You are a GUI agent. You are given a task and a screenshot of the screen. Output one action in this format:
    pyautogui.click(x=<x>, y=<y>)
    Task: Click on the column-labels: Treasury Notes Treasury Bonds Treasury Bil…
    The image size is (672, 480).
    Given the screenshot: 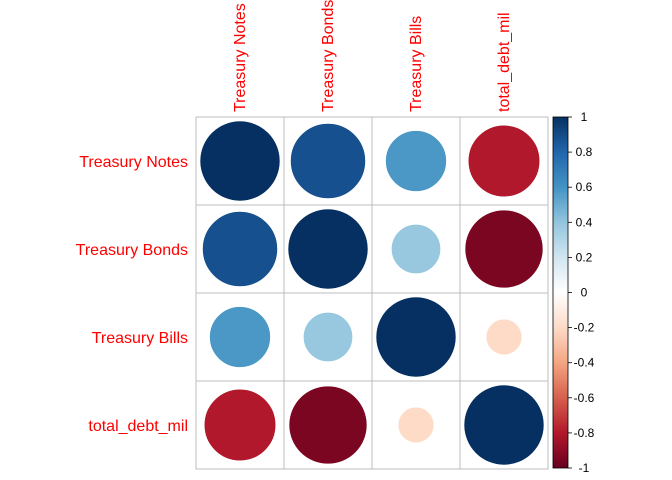 What is the action you would take?
    pyautogui.click(x=372, y=56)
    